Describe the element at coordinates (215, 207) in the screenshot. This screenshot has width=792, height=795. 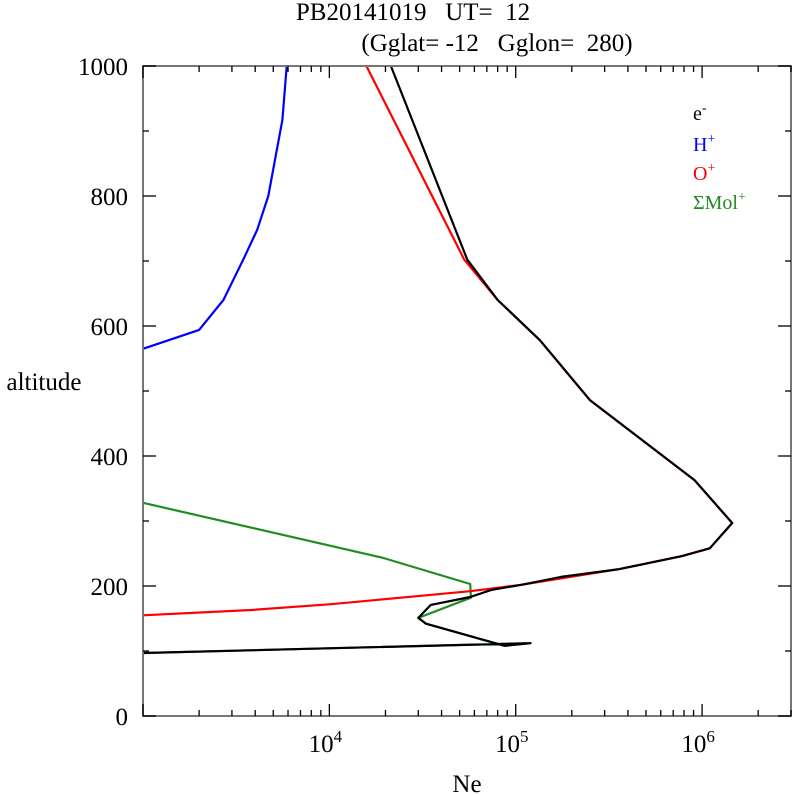
I see `series-line-h` at that location.